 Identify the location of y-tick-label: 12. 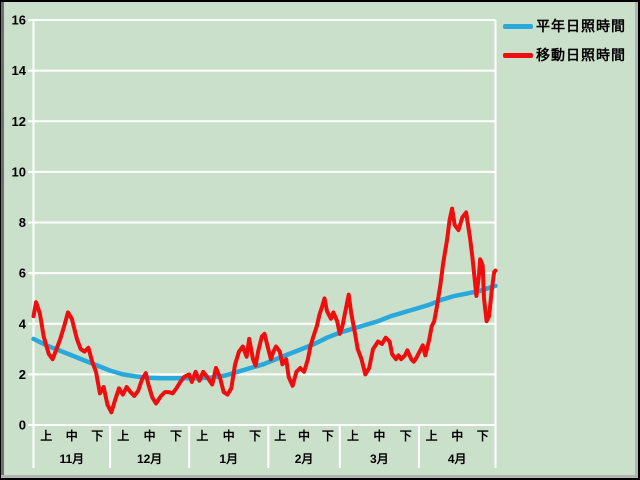
(19, 121).